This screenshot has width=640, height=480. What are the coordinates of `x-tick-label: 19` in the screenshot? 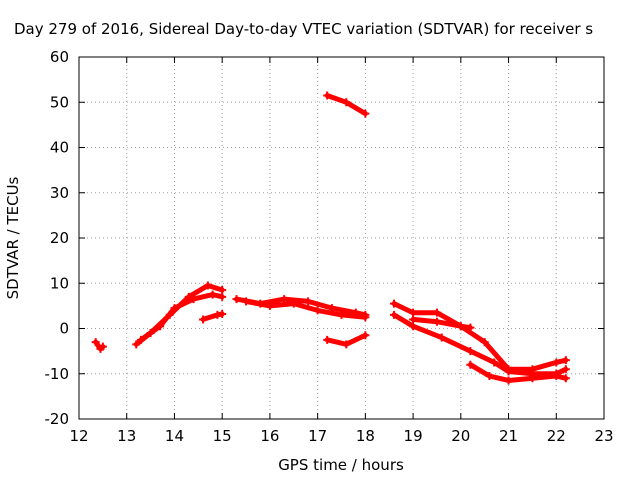 It's located at (413, 436).